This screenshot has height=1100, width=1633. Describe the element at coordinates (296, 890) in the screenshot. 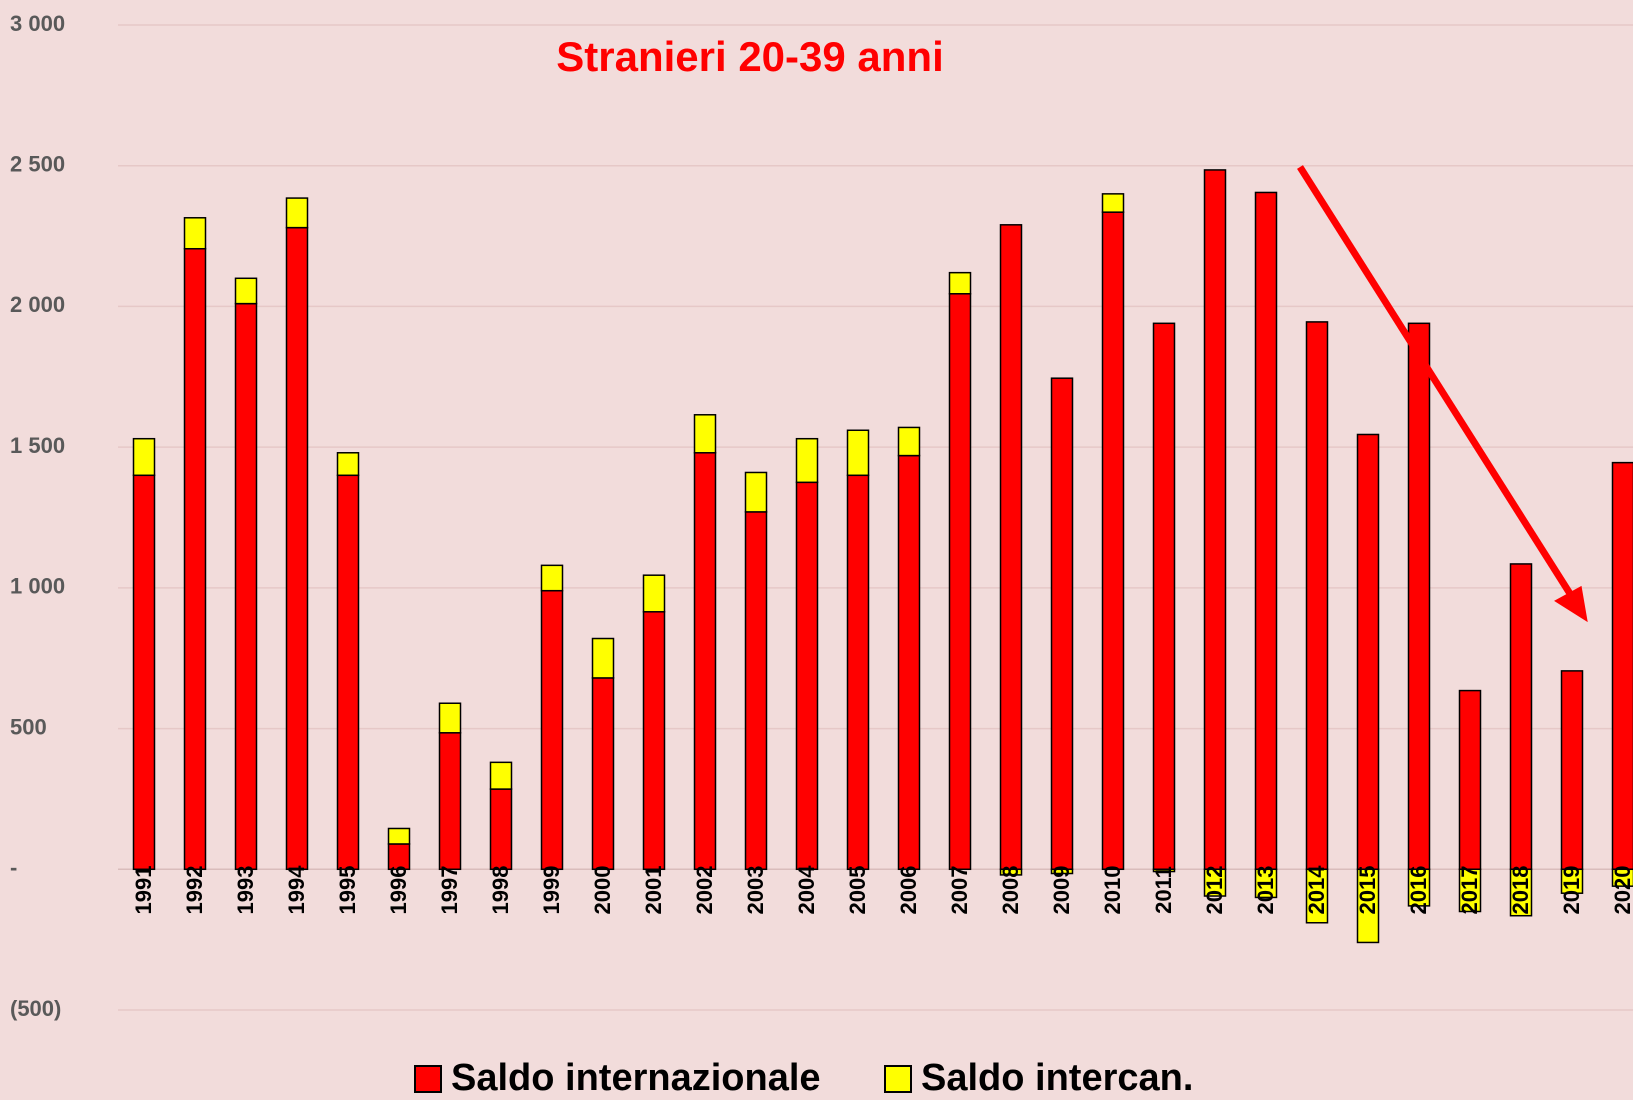

I see `x-tick-label: 1994` at that location.